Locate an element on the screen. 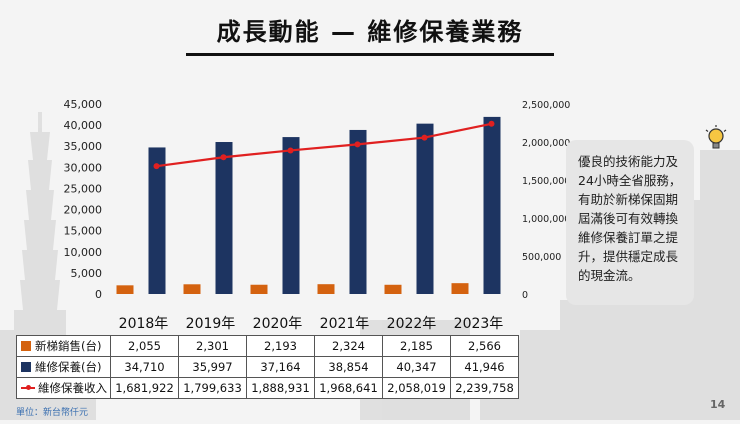  row-header: 新梯銷售(台) is located at coordinates (63, 346).